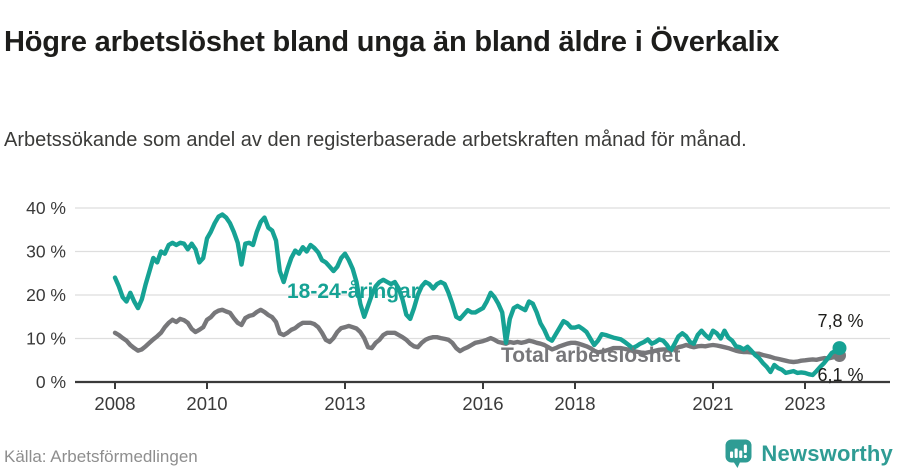  I want to click on newsworthy-logo: Newsworthy, so click(808, 453).